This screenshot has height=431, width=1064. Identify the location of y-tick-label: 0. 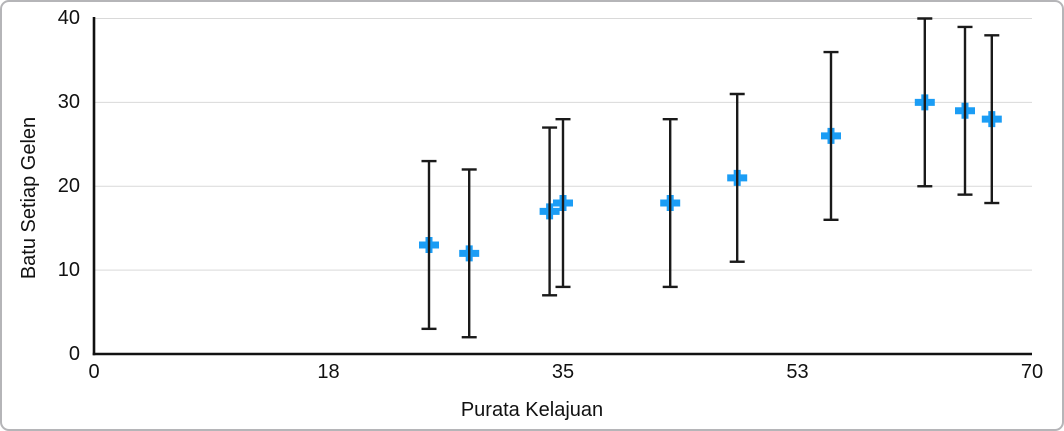
(74, 353).